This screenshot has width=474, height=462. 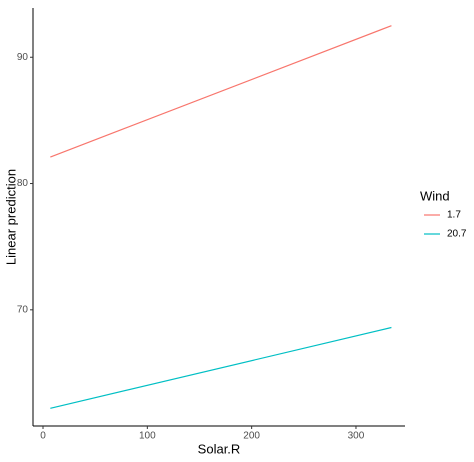 I want to click on y-tick-label: 80, so click(x=23, y=183).